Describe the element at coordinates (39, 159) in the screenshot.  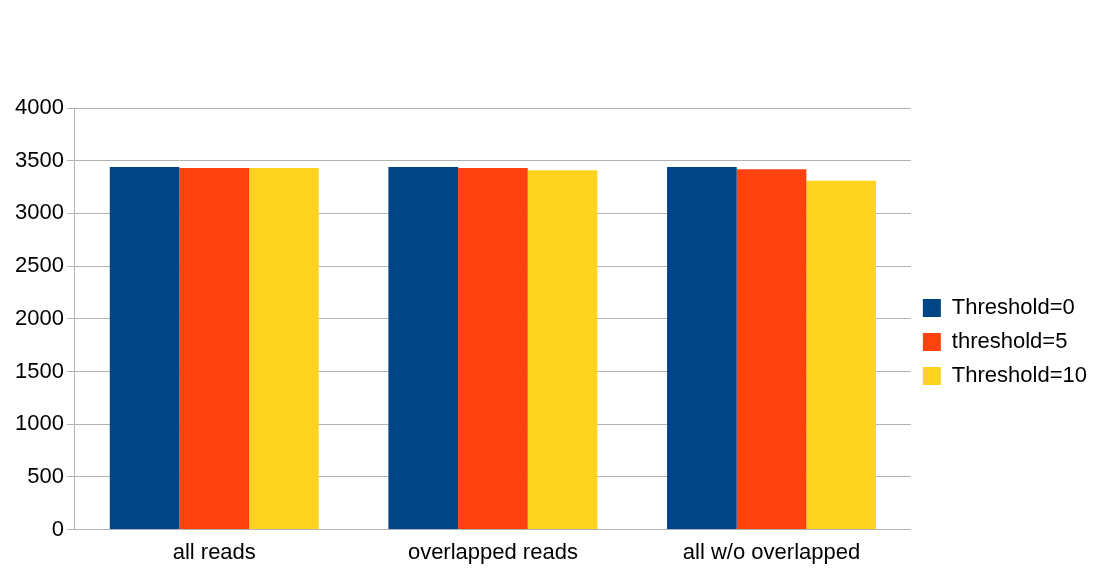
I see `y-tick-label: 3500` at that location.